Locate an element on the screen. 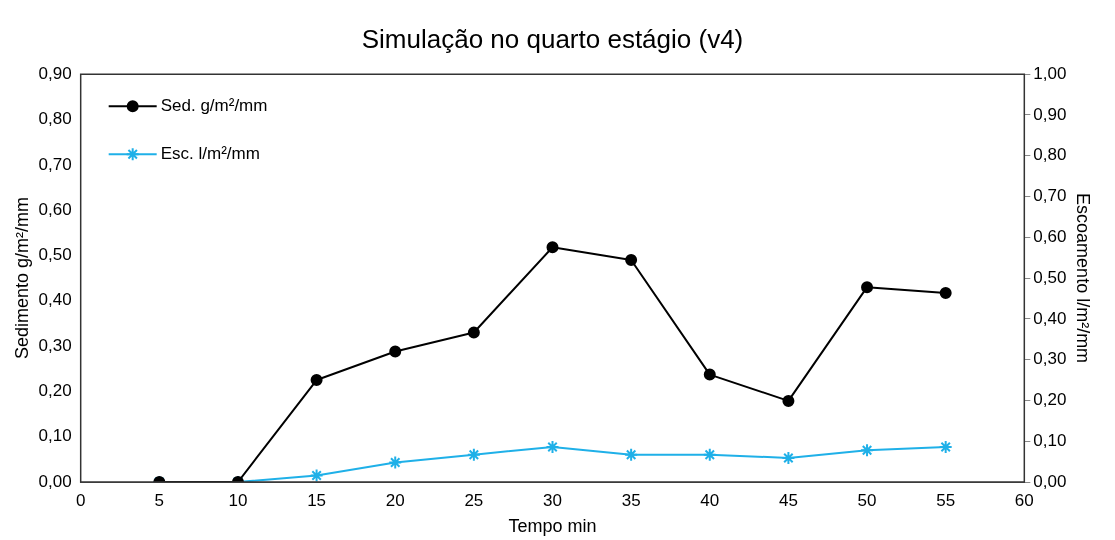  y2-tick-label: 0,60 is located at coordinates (1050, 237).